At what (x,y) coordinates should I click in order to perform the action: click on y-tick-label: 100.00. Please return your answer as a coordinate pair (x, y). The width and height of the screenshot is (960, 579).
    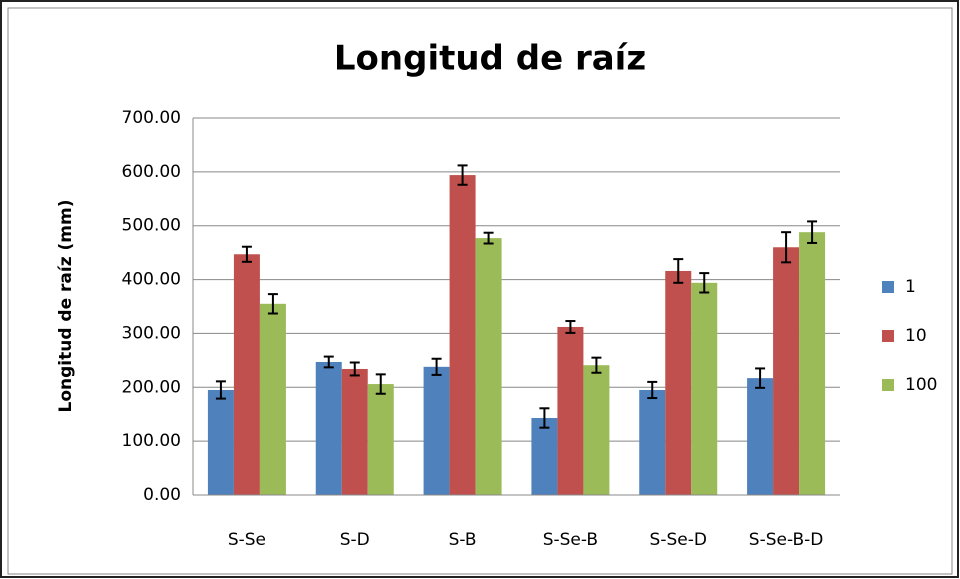
    Looking at the image, I should click on (151, 441).